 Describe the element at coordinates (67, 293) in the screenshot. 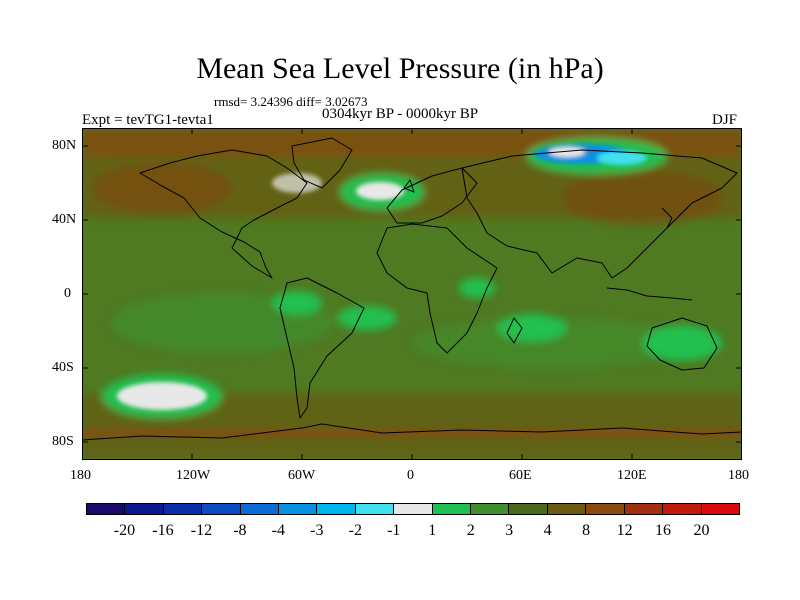

I see `y-tick-label: 0` at that location.